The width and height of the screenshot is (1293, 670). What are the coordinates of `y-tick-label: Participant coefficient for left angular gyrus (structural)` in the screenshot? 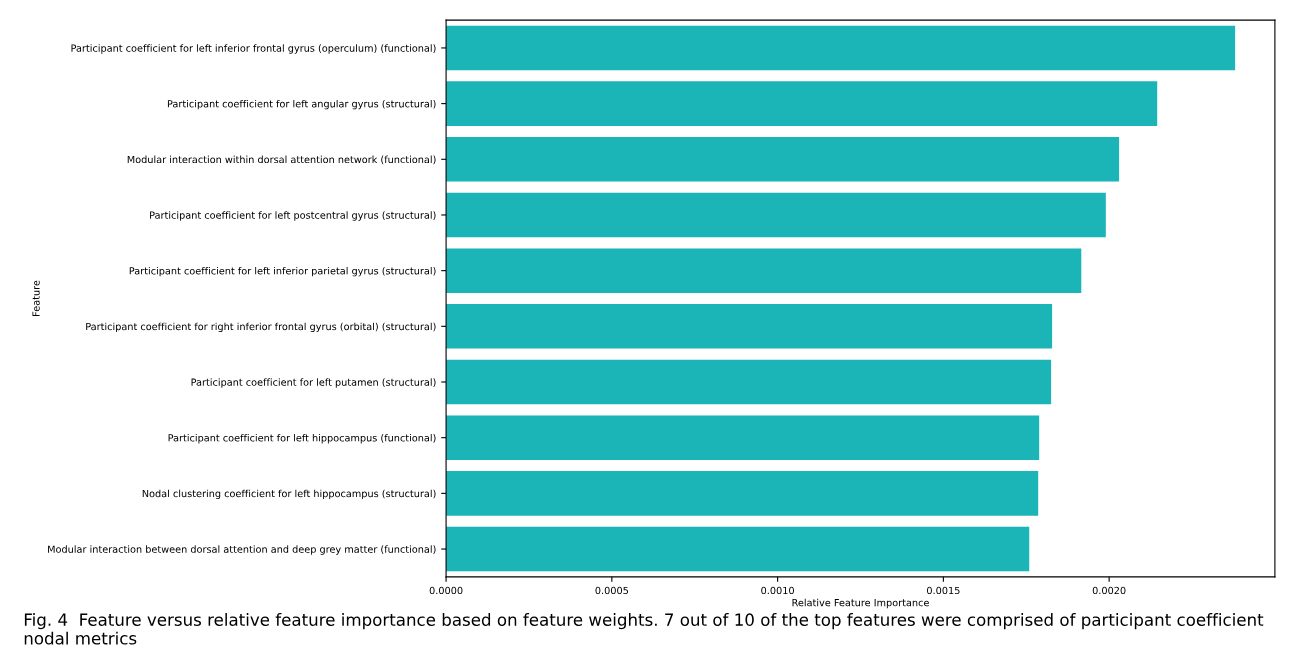 It's located at (301, 104).